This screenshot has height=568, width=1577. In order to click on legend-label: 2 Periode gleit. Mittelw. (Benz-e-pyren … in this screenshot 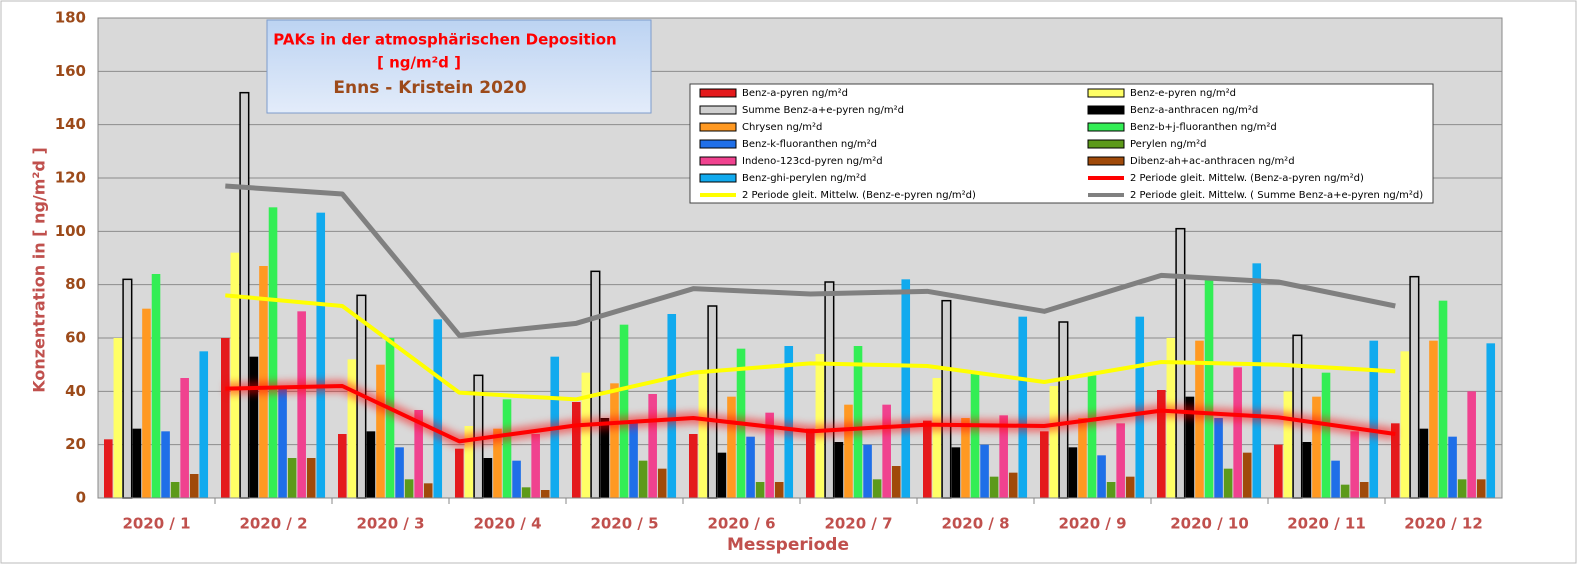, I will do `click(859, 195)`.